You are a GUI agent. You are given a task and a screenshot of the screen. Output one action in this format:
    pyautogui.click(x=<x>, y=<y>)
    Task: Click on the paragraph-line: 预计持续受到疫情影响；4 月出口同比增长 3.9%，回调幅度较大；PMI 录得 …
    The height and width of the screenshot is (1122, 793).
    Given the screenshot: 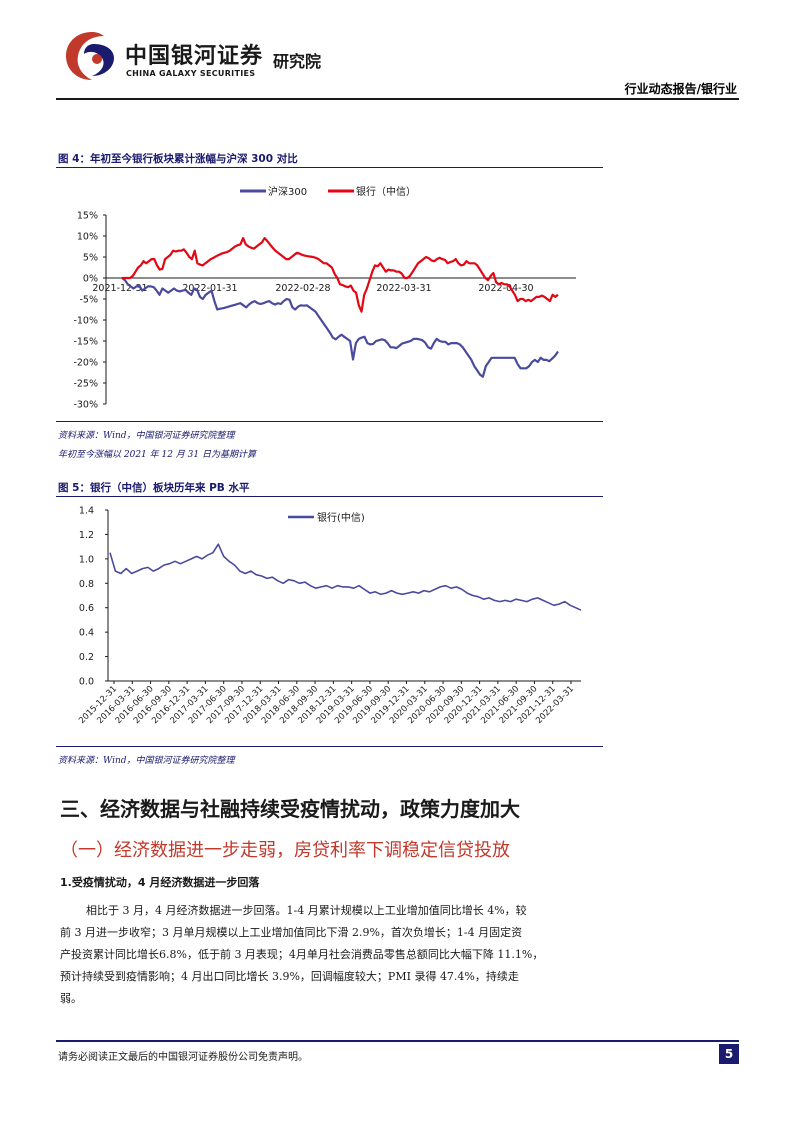 What is the action you would take?
    pyautogui.click(x=289, y=976)
    